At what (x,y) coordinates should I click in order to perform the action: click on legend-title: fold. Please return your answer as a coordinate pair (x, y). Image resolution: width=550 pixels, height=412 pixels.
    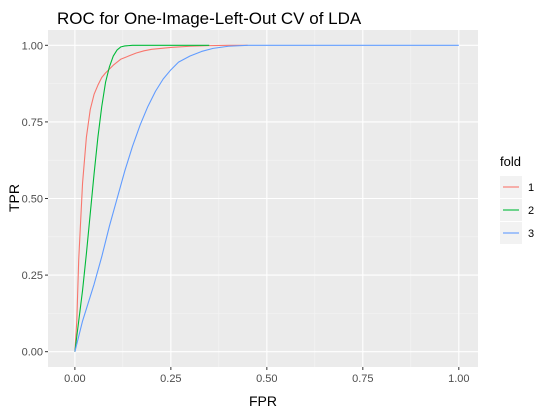
    Looking at the image, I should click on (510, 161).